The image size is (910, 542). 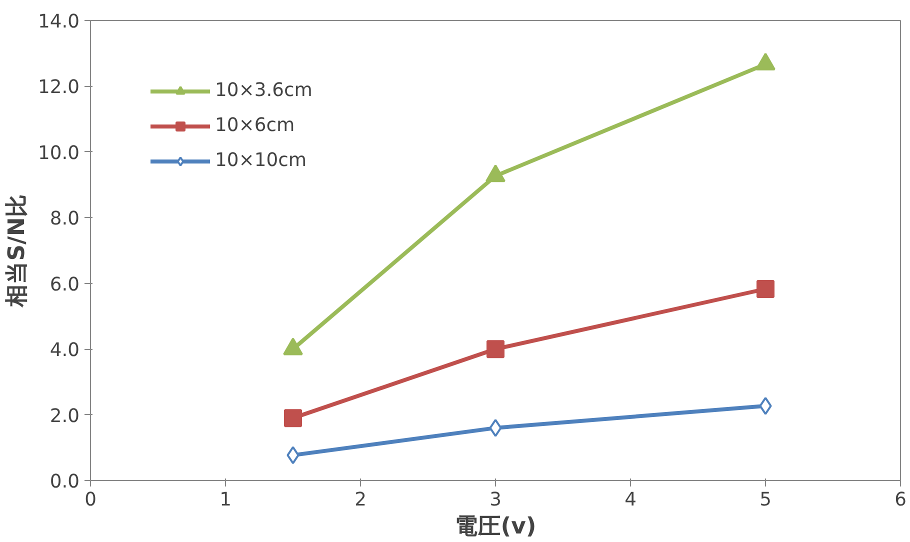 What do you see at coordinates (360, 500) in the screenshot?
I see `x-tick-label: 2` at bounding box center [360, 500].